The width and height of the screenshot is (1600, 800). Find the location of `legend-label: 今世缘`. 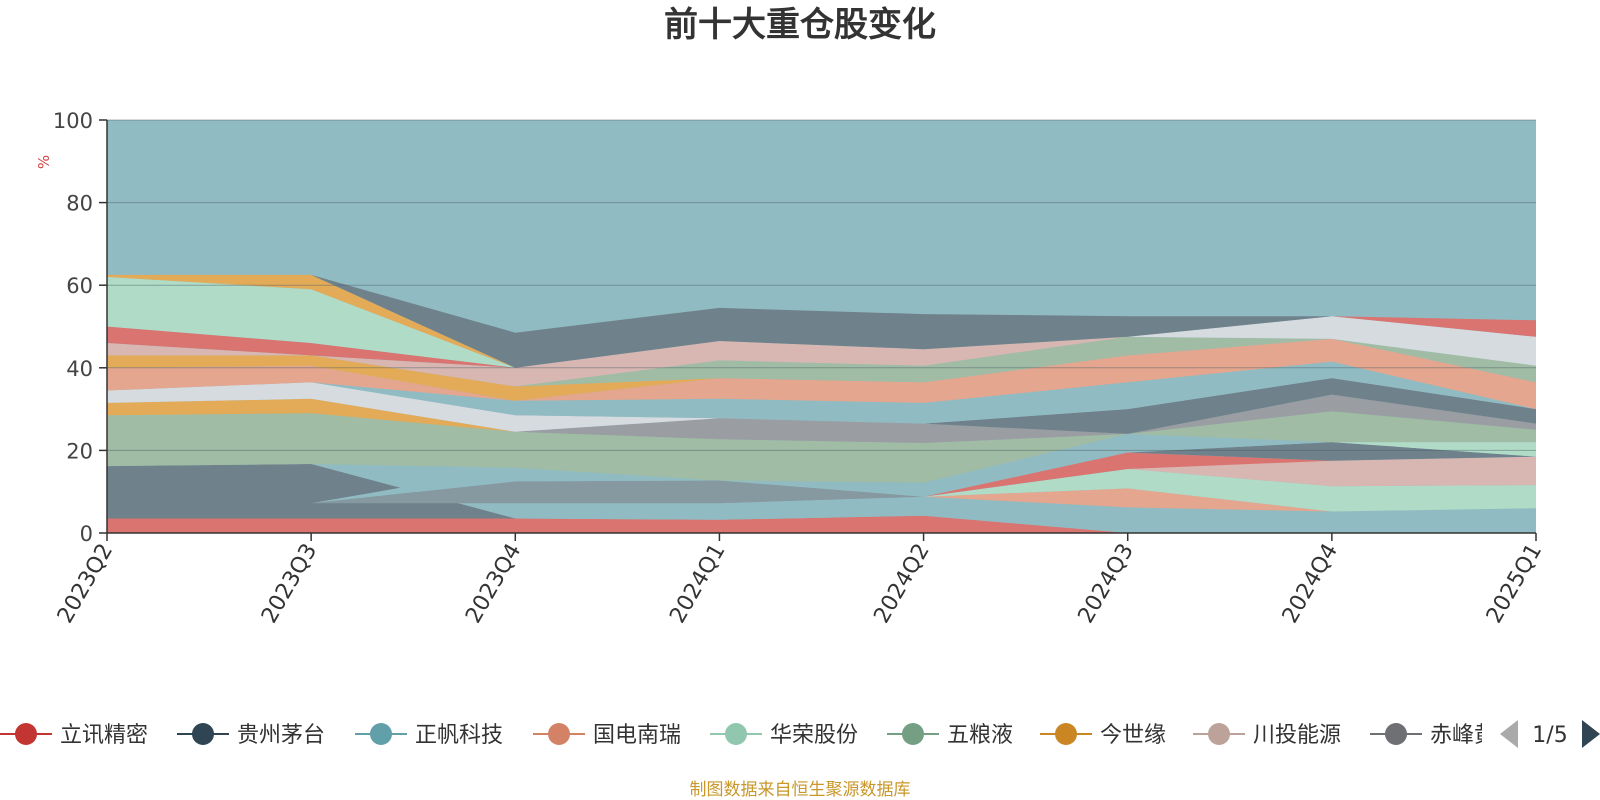

legend-label: 今世缘 is located at coordinates (1133, 735).